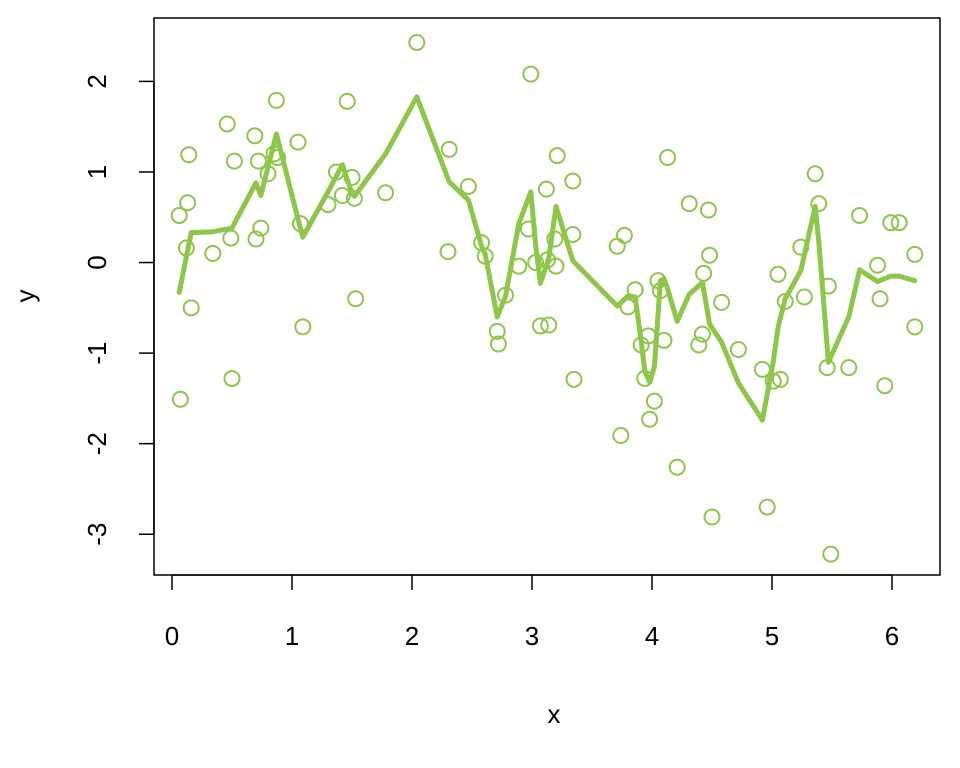 The image size is (960, 768). What do you see at coordinates (892, 636) in the screenshot?
I see `x-tick-label: 6` at bounding box center [892, 636].